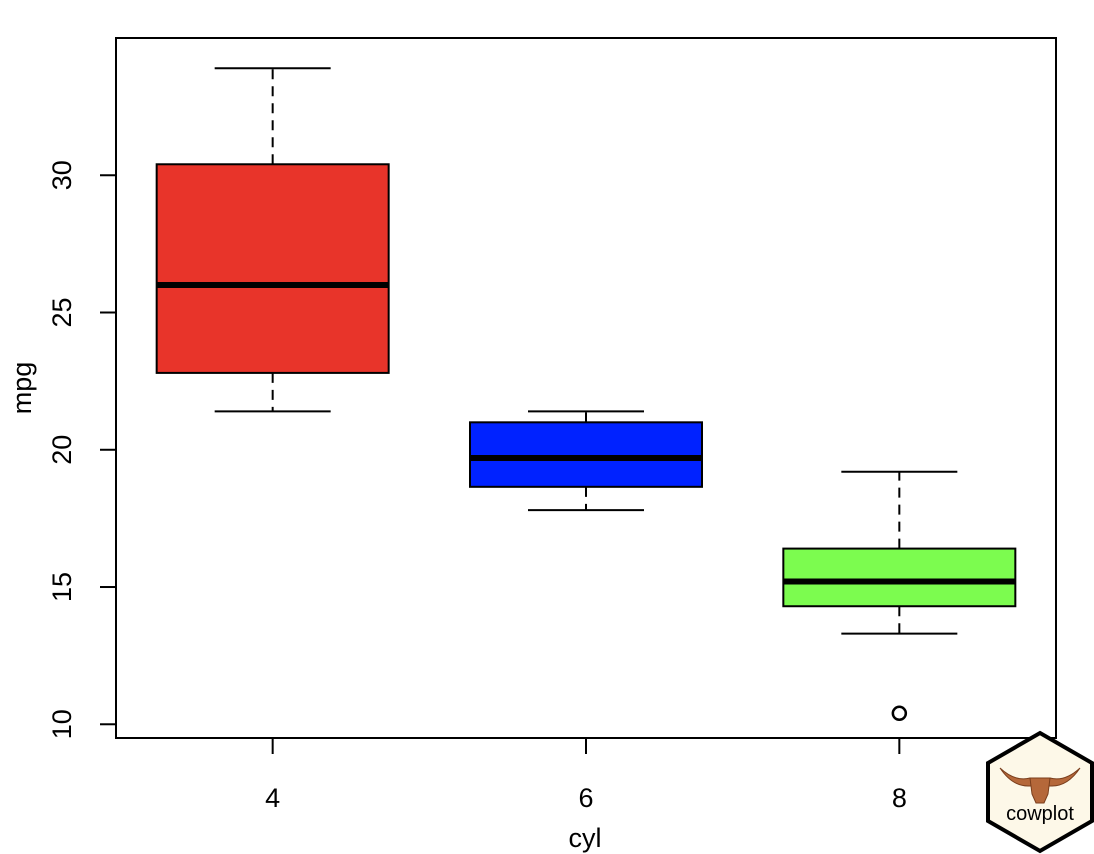 Image resolution: width=1094 pixels, height=854 pixels. Describe the element at coordinates (62, 724) in the screenshot. I see `y-tick-label: 10` at that location.